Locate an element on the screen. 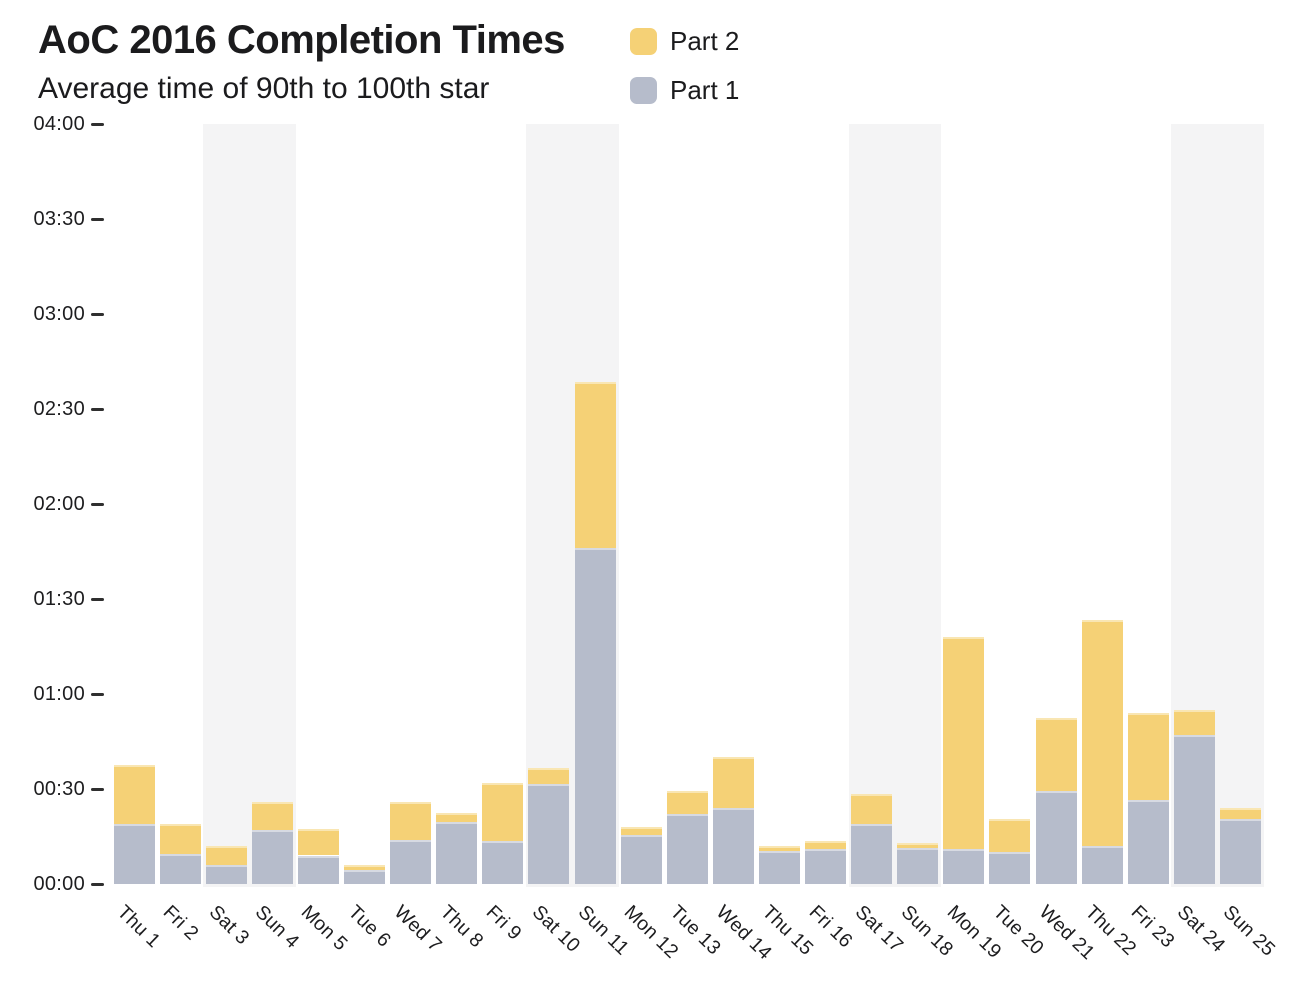  x-tick-label: Sun 4 is located at coordinates (277, 927).